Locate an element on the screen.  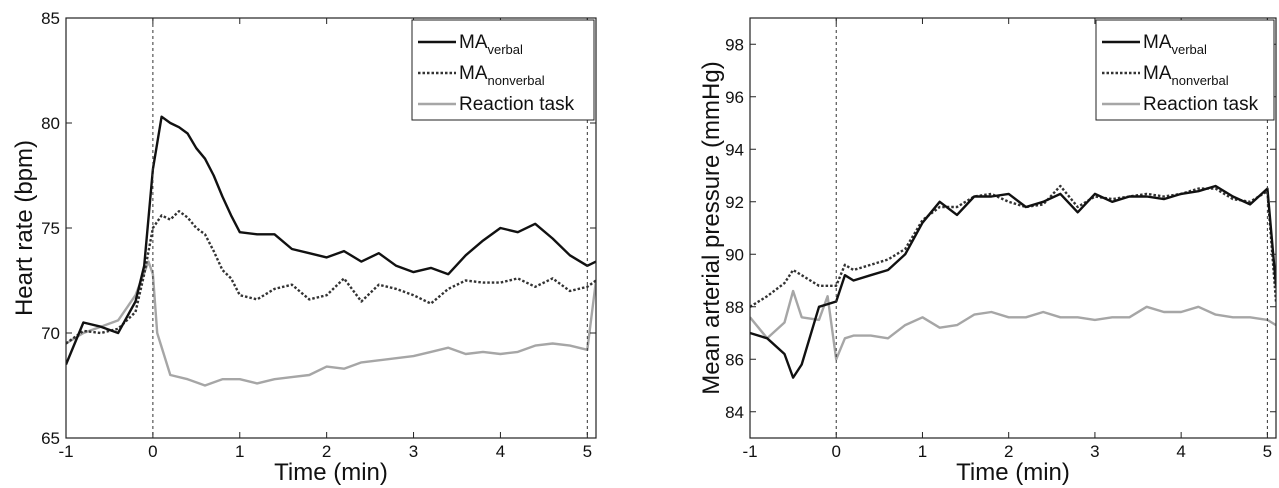
y-tick-label: 86 is located at coordinates (734, 359).